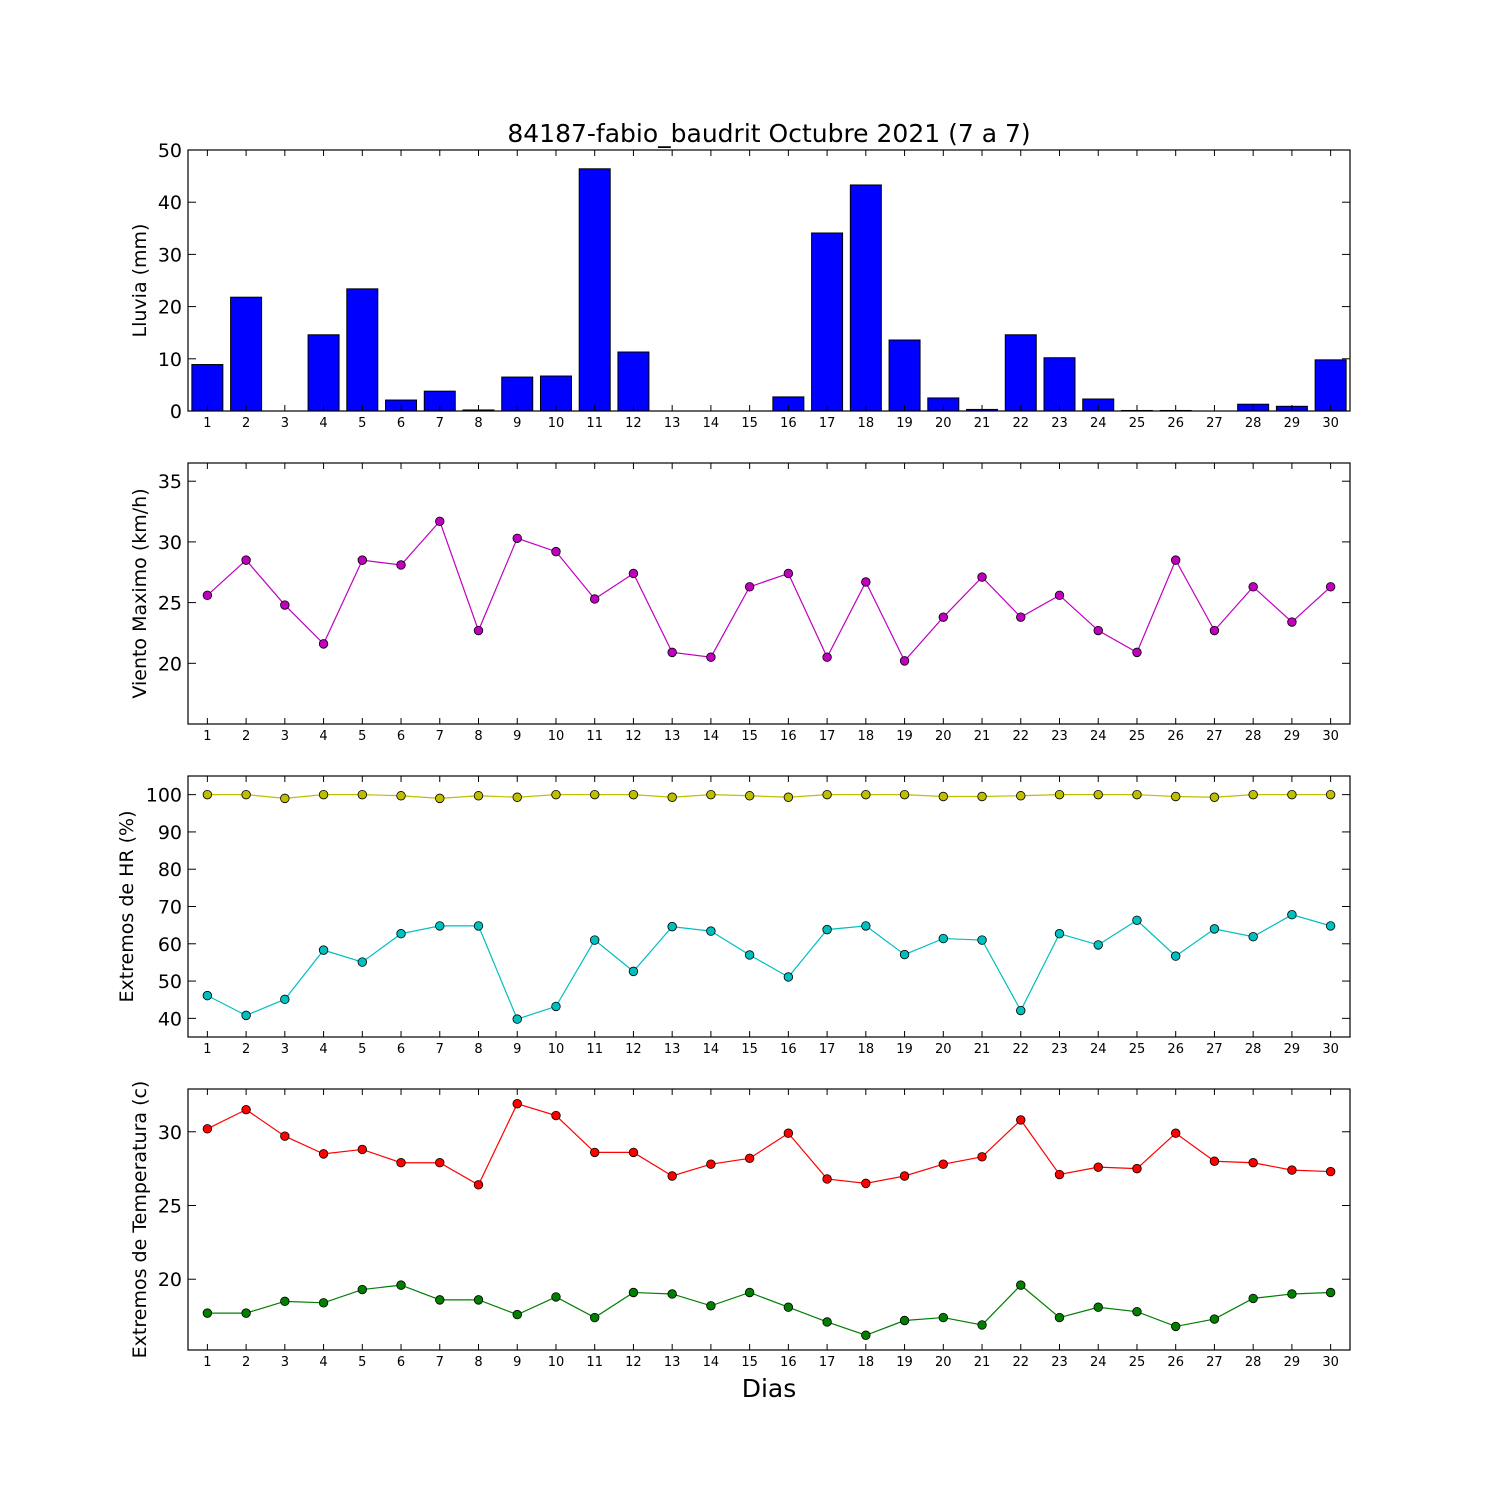 This screenshot has height=1500, width=1500. What do you see at coordinates (170, 908) in the screenshot?
I see `y-tick-label: 70` at bounding box center [170, 908].